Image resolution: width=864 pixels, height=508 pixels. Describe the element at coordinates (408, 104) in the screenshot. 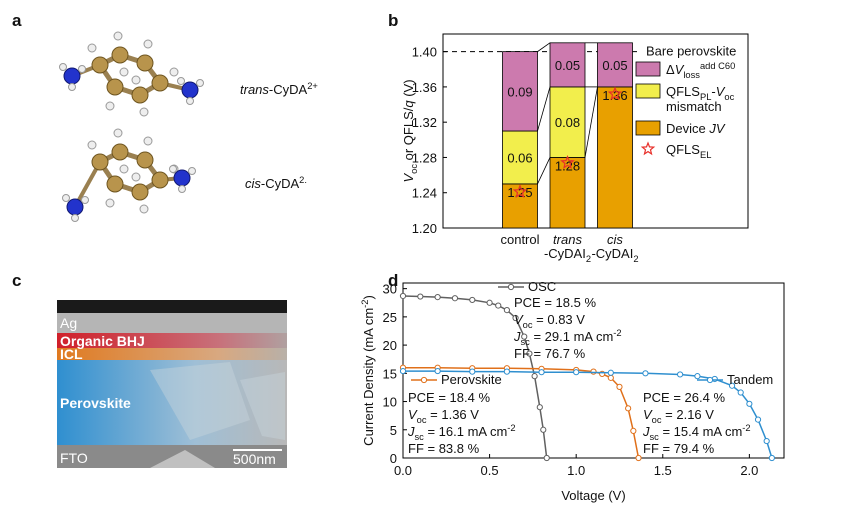

I see `text-run: q` at that location.